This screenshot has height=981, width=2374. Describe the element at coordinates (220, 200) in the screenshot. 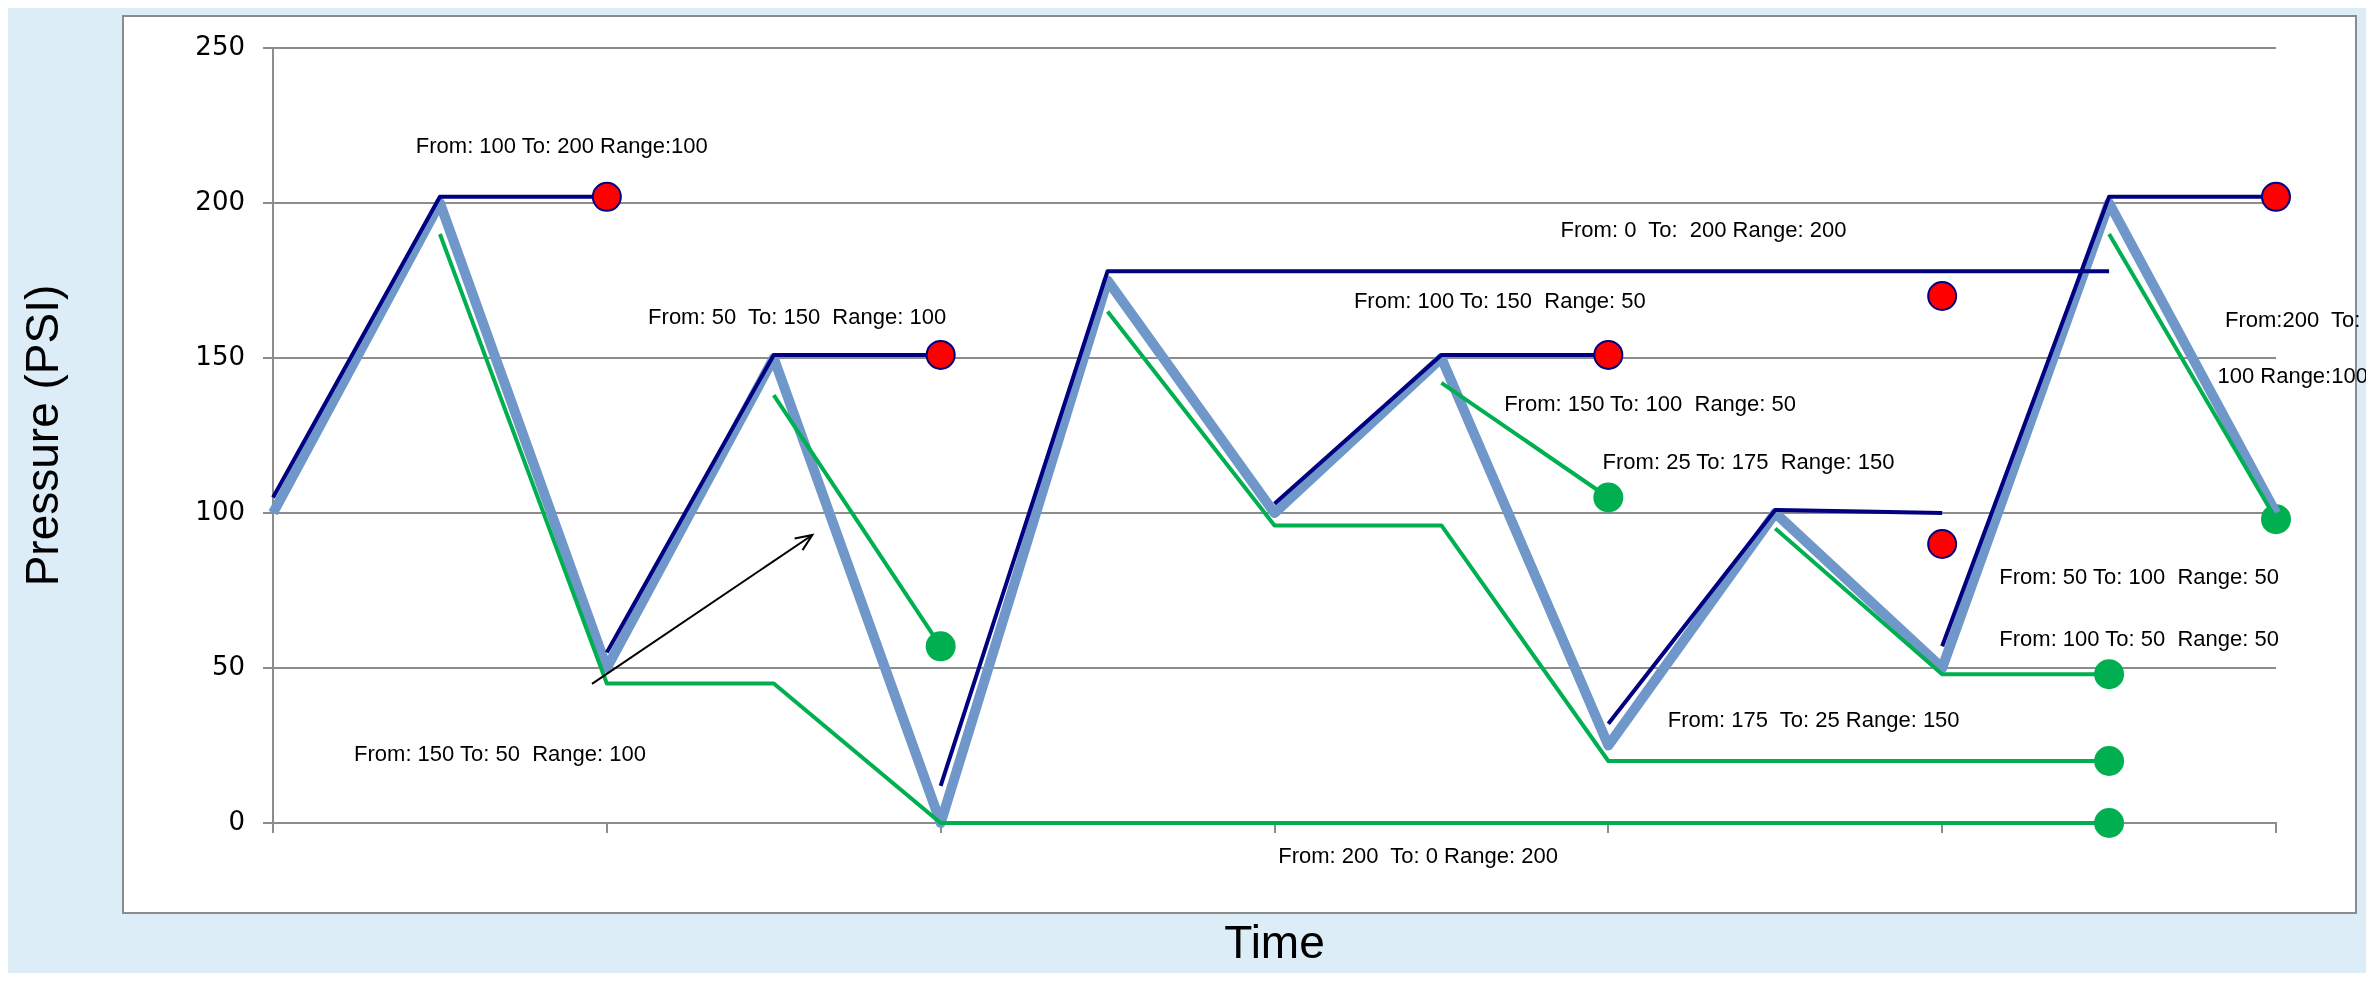

I see `y-tick-label: 200` at that location.